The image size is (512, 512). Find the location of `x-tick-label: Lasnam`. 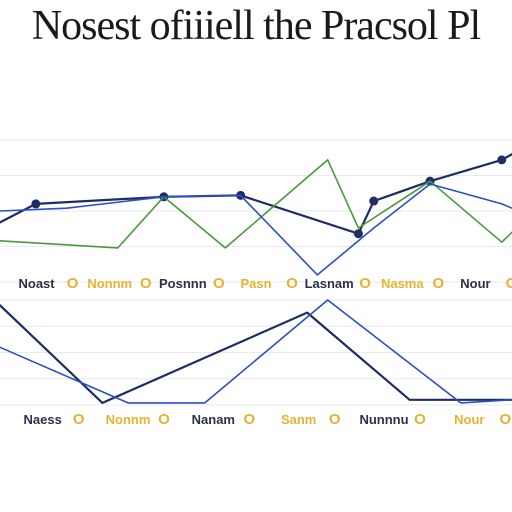

x-tick-label: Lasnam is located at coordinates (329, 283).